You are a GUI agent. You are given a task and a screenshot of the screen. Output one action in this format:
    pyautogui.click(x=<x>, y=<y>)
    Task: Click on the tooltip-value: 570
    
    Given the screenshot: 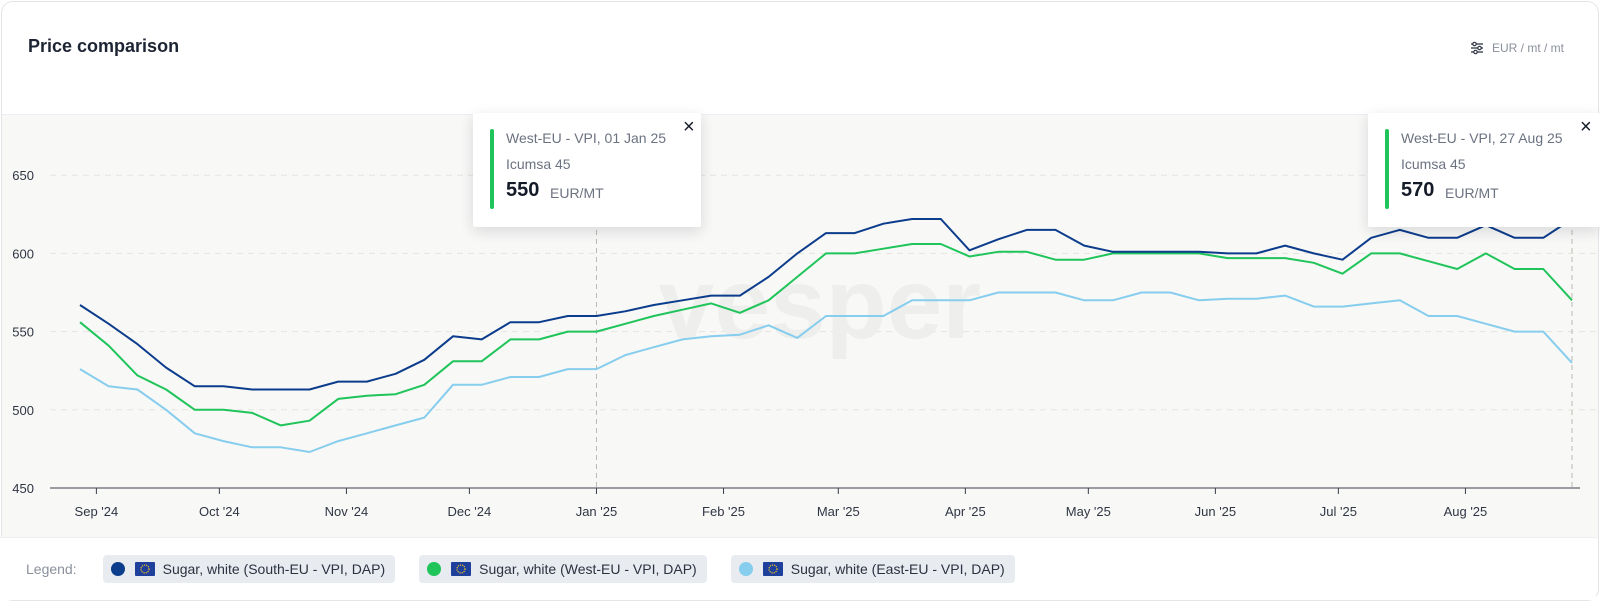 What is the action you would take?
    pyautogui.click(x=1418, y=190)
    